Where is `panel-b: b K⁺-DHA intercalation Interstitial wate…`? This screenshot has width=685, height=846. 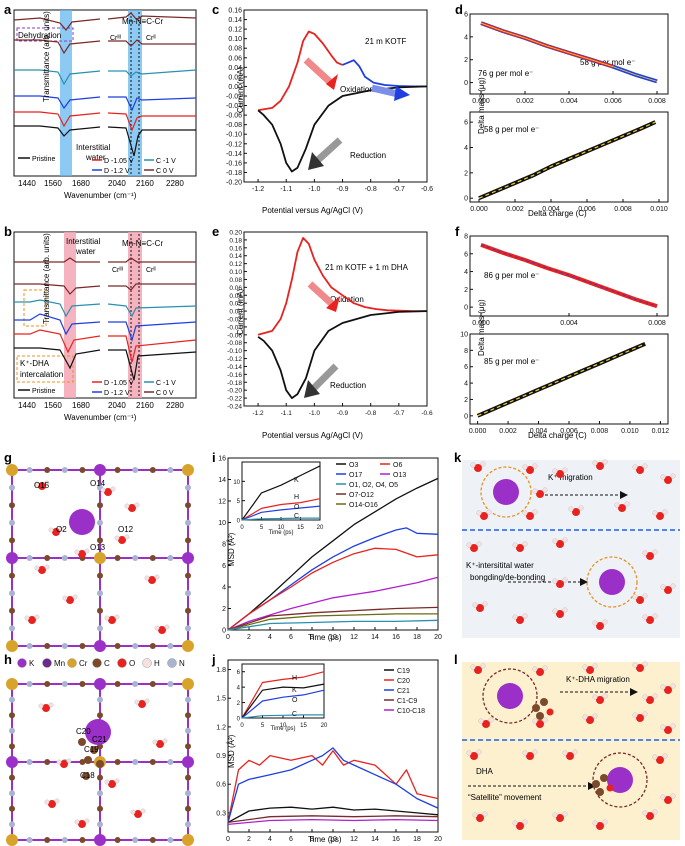 panel-b: b K⁺-DHA intercalation Interstitial wate… is located at coordinates (100, 323).